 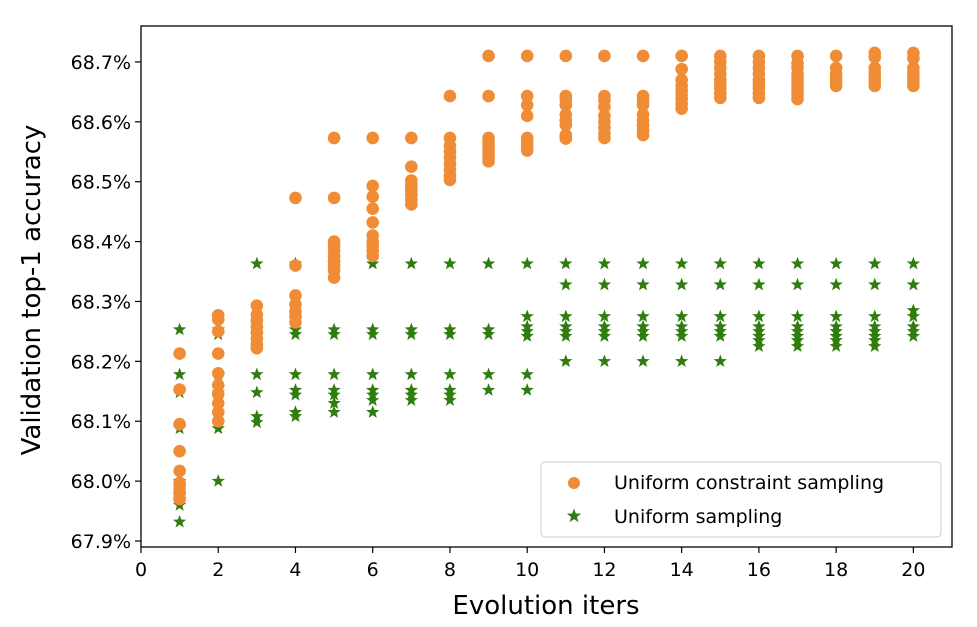 I want to click on x-tick-label: 8, so click(x=450, y=570).